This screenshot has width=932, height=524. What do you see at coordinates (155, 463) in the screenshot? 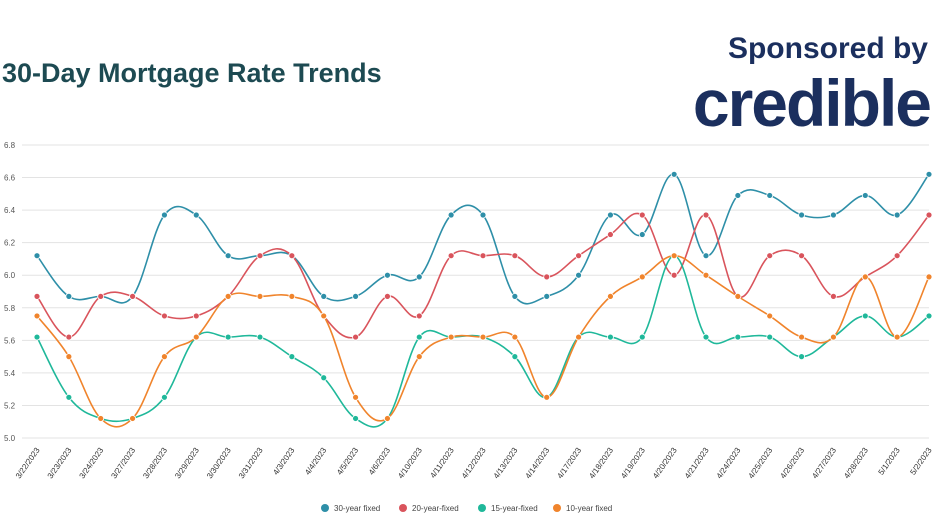
I see `x-tick-label: 3/28/2023` at bounding box center [155, 463].